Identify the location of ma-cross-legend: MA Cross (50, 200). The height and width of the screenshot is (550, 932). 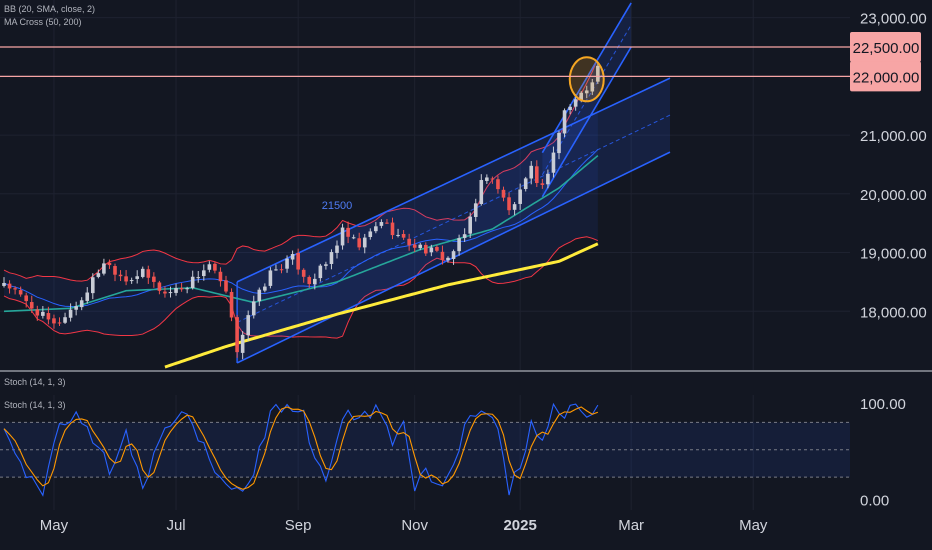
(43, 22).